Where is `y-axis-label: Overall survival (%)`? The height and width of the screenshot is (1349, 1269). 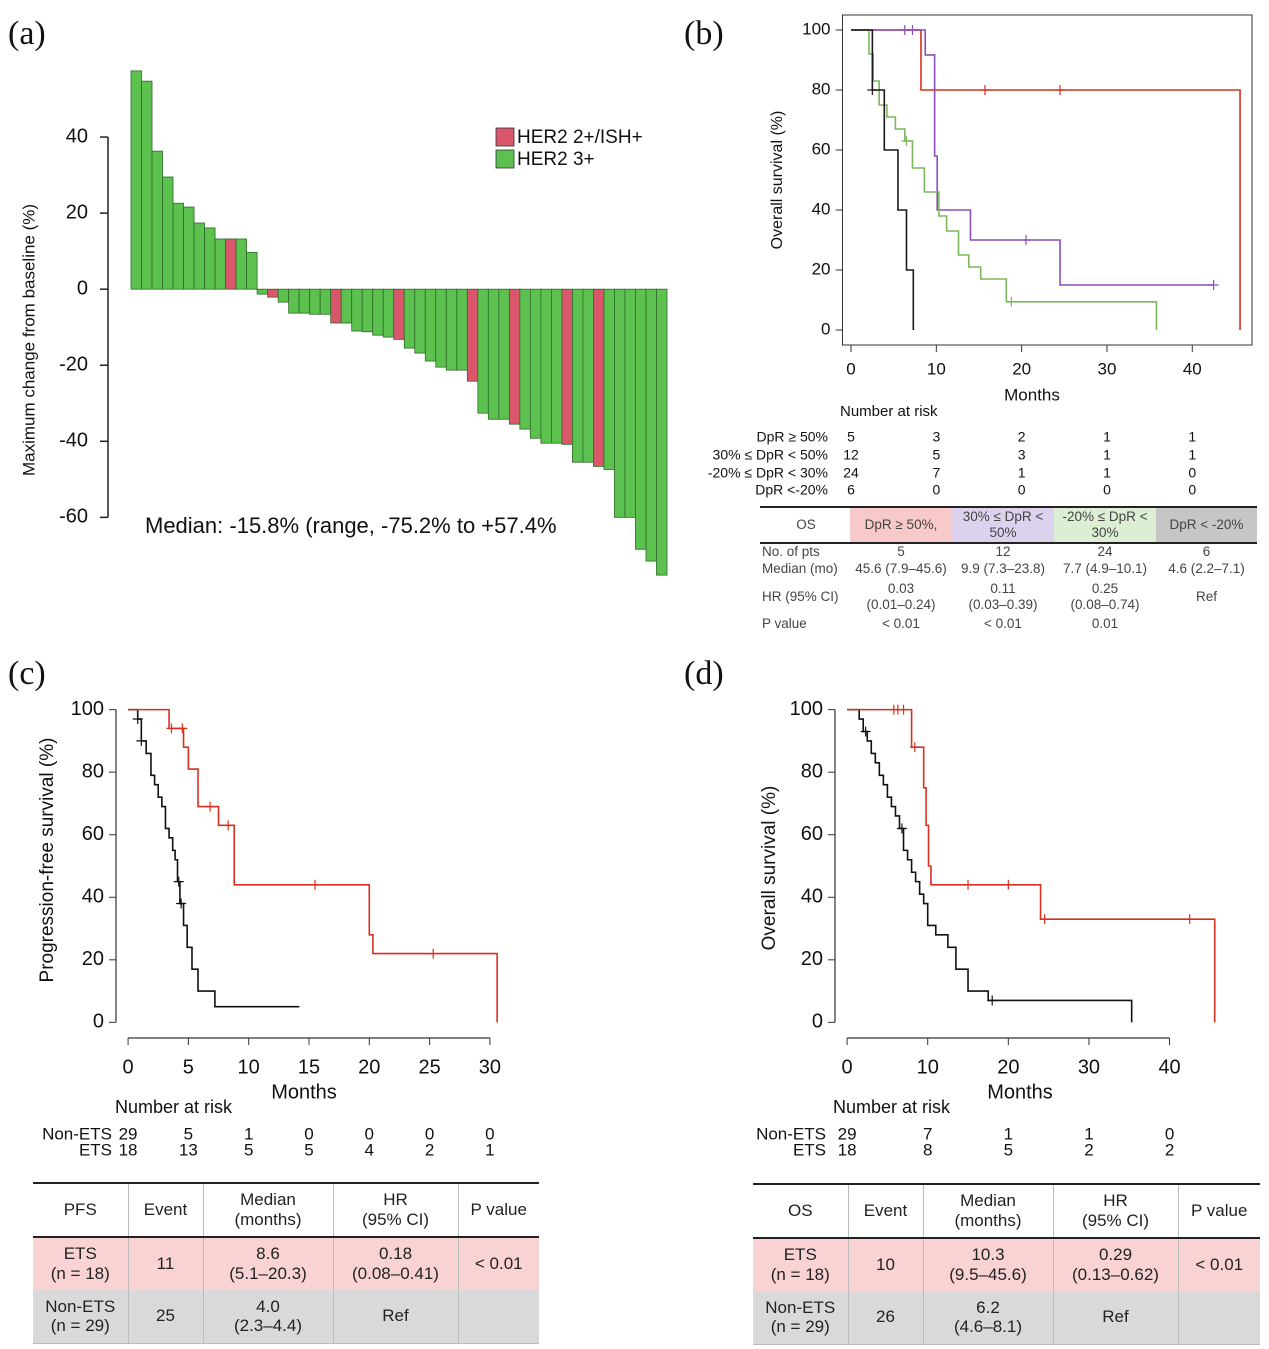 y-axis-label: Overall survival (%) is located at coordinates (777, 180).